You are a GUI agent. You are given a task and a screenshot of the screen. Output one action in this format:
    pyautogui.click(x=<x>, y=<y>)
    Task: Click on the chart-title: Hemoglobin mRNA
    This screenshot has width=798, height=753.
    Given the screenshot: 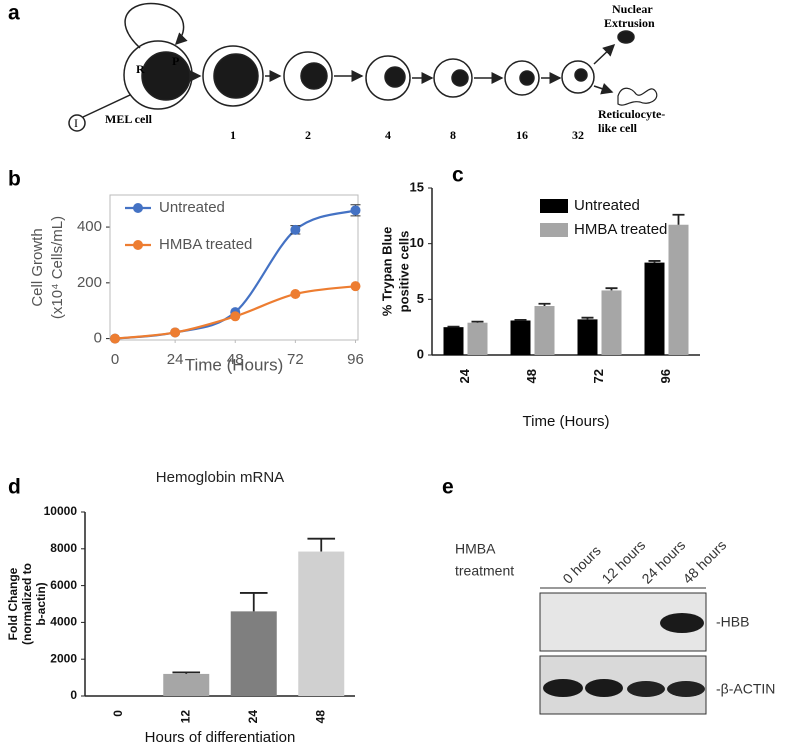 What is the action you would take?
    pyautogui.click(x=220, y=477)
    